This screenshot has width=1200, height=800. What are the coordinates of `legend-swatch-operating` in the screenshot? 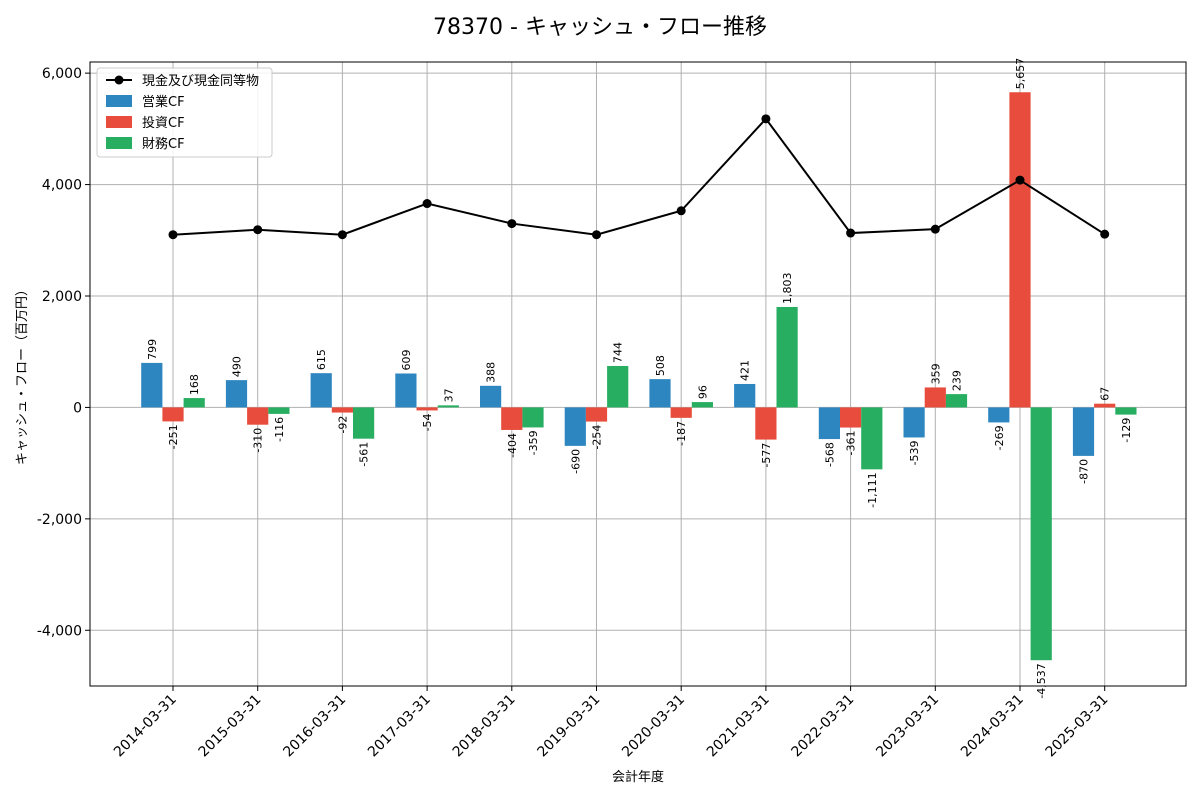 It's located at (119, 101).